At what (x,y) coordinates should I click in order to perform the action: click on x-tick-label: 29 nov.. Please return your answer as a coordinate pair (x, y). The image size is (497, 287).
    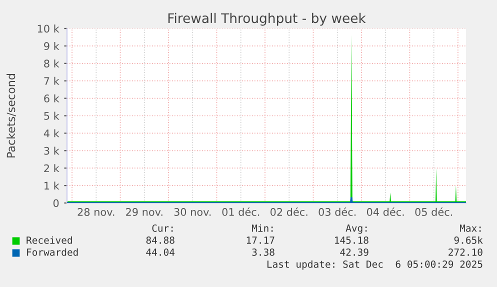
    Looking at the image, I should click on (144, 212).